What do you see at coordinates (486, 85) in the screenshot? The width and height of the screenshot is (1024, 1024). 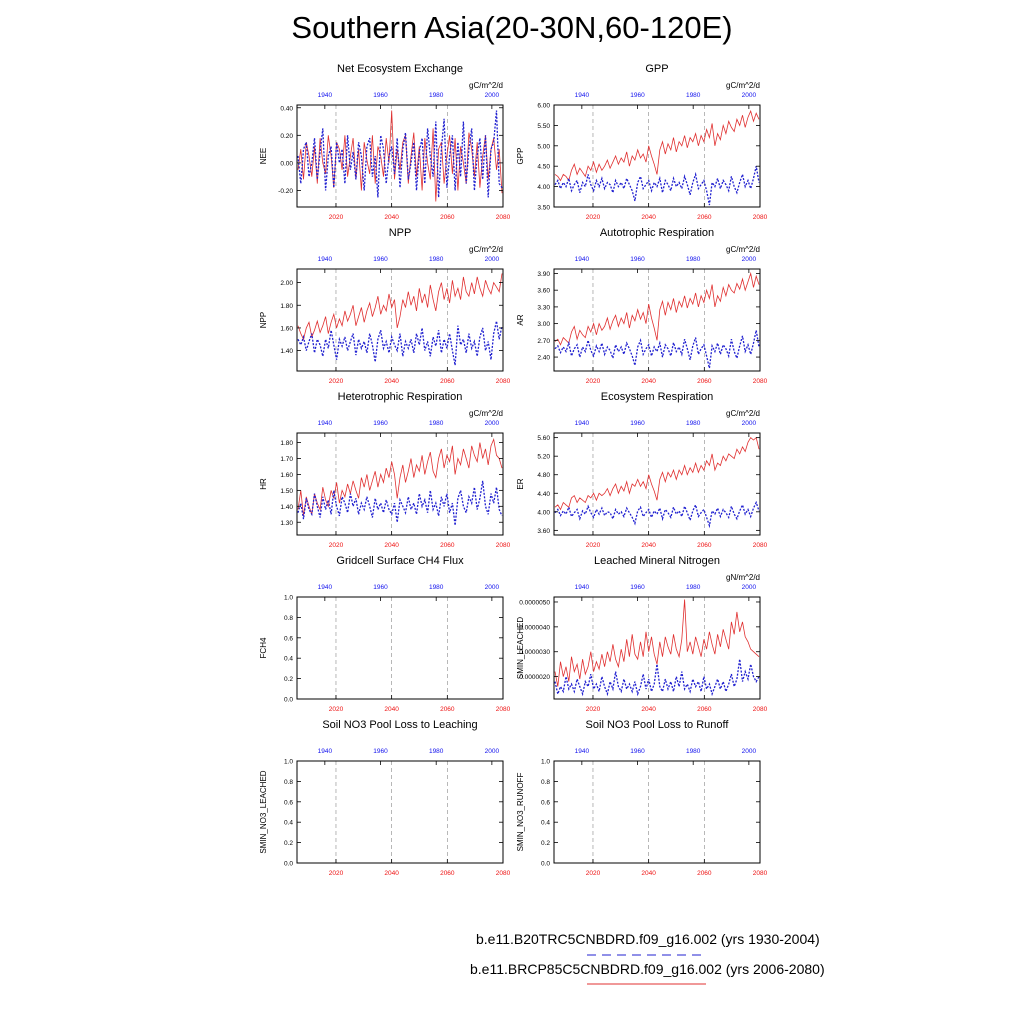 I see `units-label-nee: gC/m^2/d` at bounding box center [486, 85].